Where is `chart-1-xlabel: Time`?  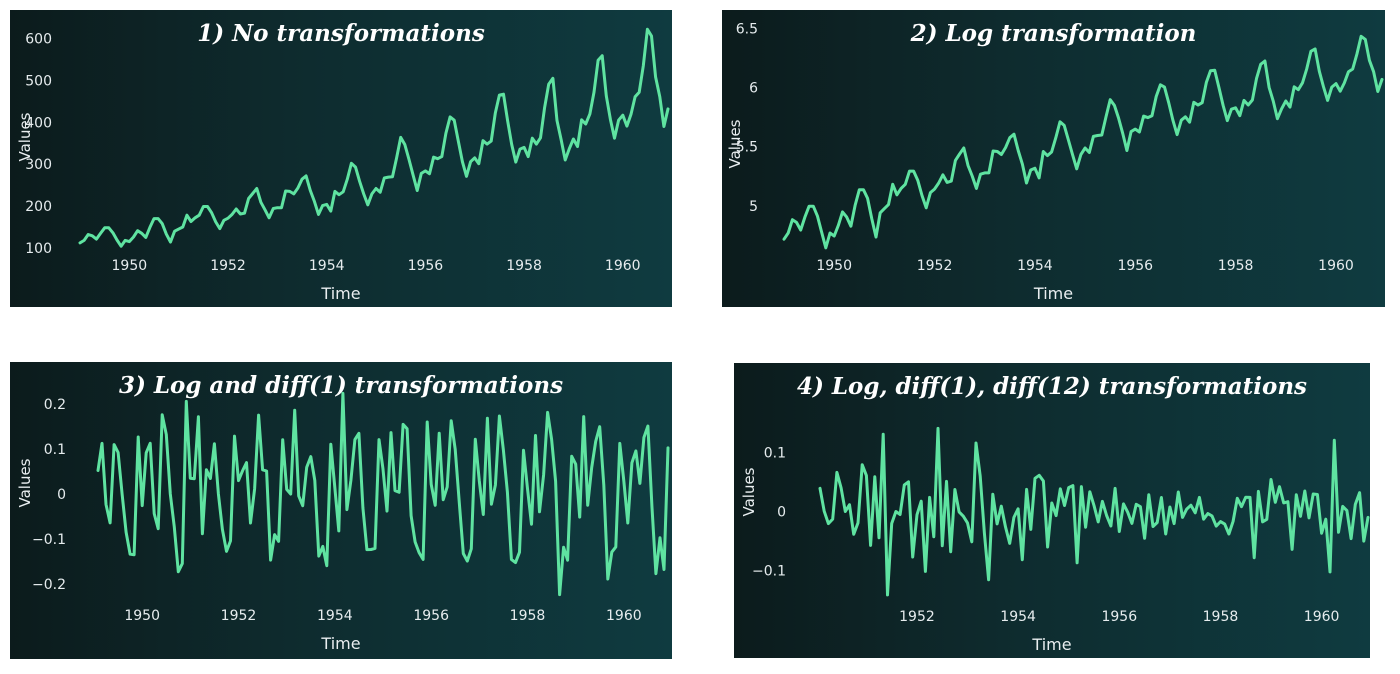
chart-1-xlabel: Time is located at coordinates (341, 293).